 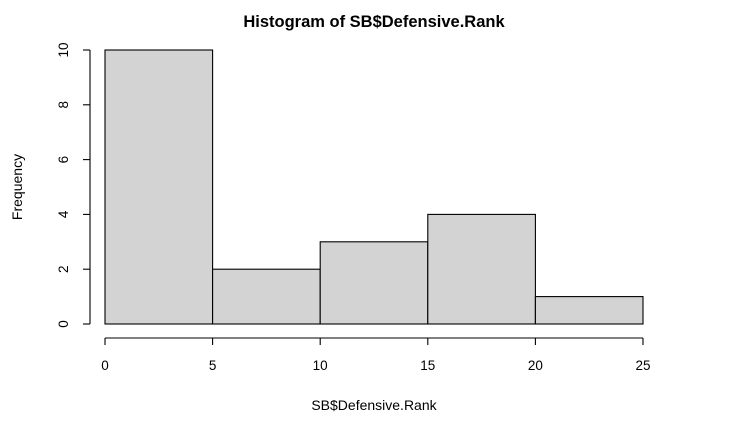 What do you see at coordinates (376, 355) in the screenshot?
I see `x-axis: 0 5 10 15 20 25` at bounding box center [376, 355].